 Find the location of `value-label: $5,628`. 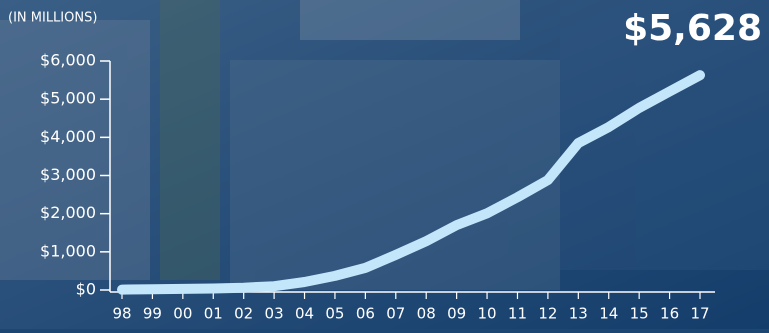

value-label: $5,628 is located at coordinates (692, 28).